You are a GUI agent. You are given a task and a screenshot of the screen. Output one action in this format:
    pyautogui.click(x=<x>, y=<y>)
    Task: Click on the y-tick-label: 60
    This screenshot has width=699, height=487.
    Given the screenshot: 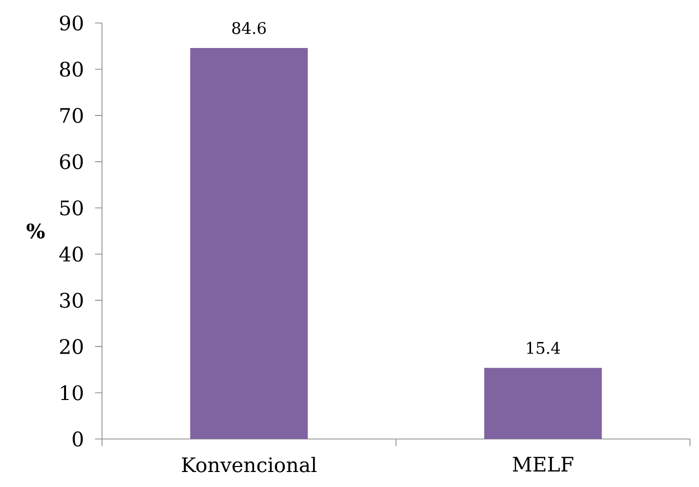 What is the action you would take?
    pyautogui.click(x=71, y=162)
    